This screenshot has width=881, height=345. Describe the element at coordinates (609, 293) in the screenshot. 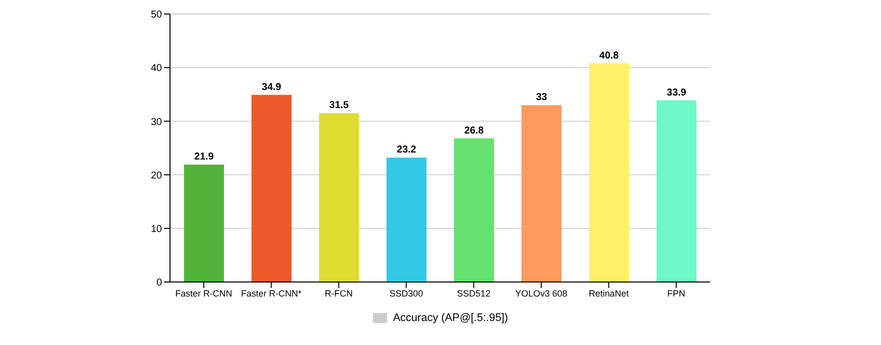

I see `x-tick-label: RetinaNet` at that location.